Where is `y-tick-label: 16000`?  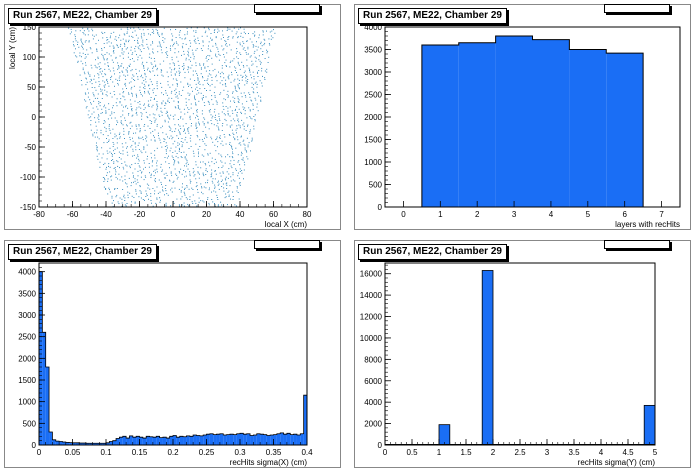
y-tick-label: 16000 is located at coordinates (371, 274).